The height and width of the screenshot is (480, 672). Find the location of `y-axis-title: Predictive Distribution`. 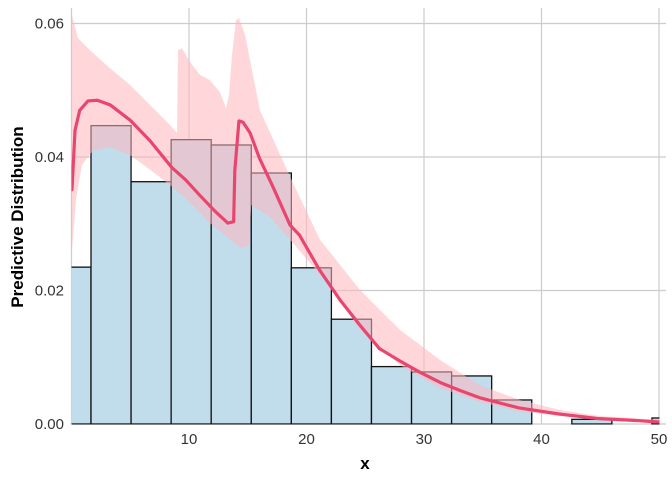

y-axis-title: Predictive Distribution is located at coordinates (17, 216).